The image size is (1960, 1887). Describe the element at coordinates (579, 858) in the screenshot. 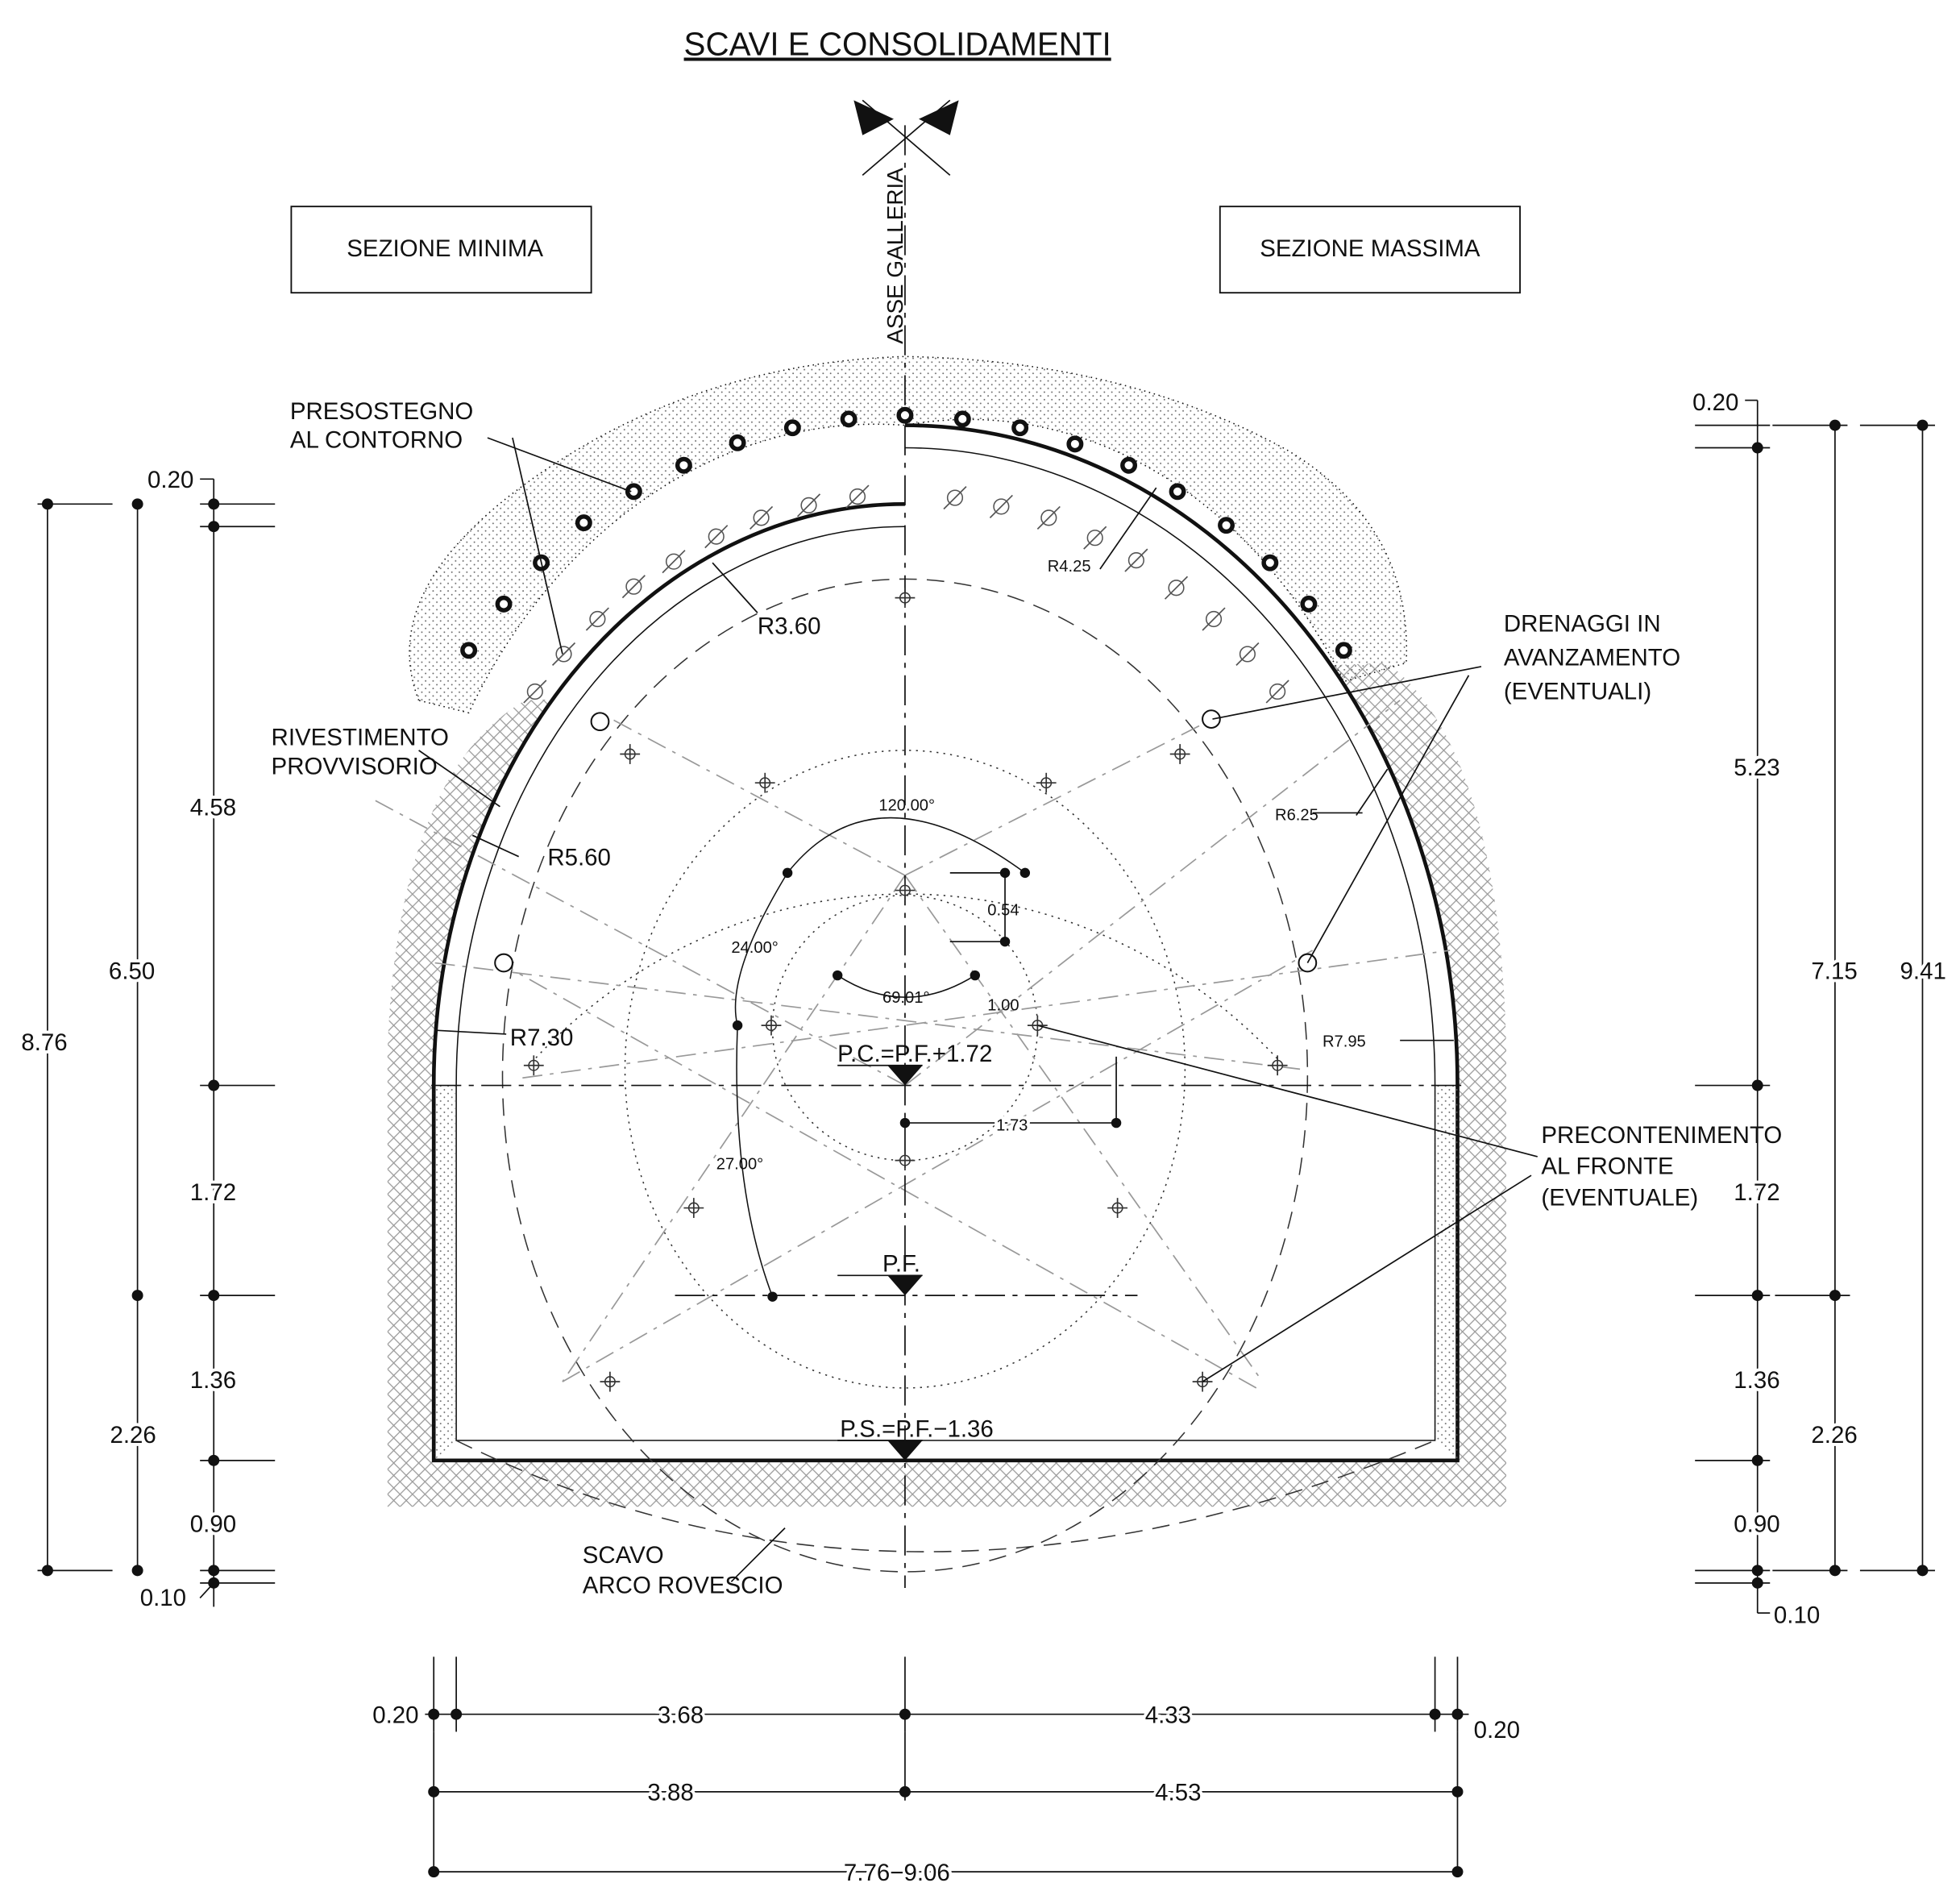

I see `radius-label: R5.60` at that location.